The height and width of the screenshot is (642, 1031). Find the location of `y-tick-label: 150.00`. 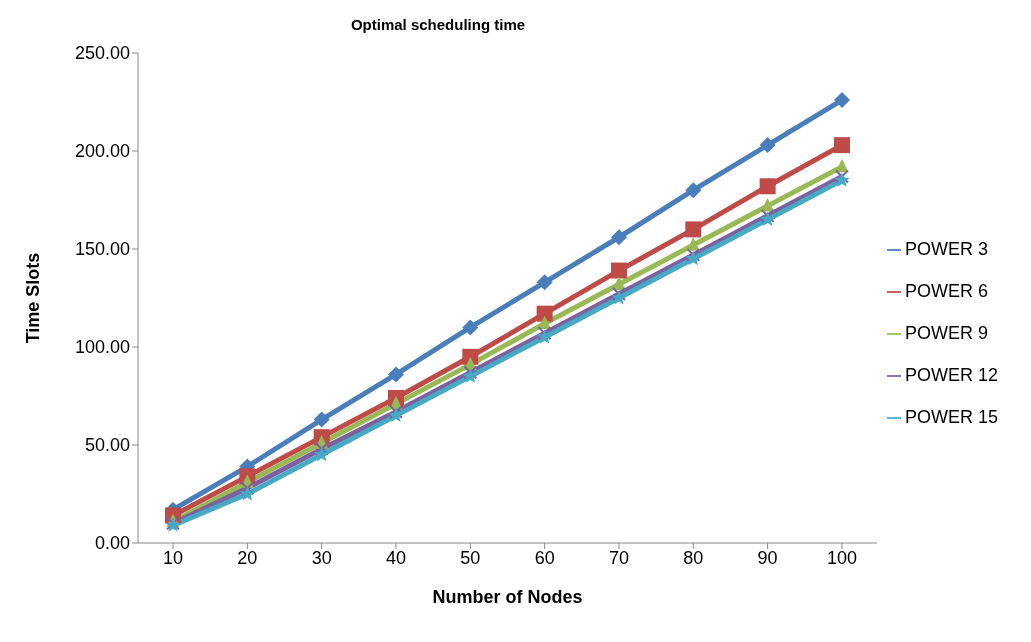

y-tick-label: 150.00 is located at coordinates (102, 249).